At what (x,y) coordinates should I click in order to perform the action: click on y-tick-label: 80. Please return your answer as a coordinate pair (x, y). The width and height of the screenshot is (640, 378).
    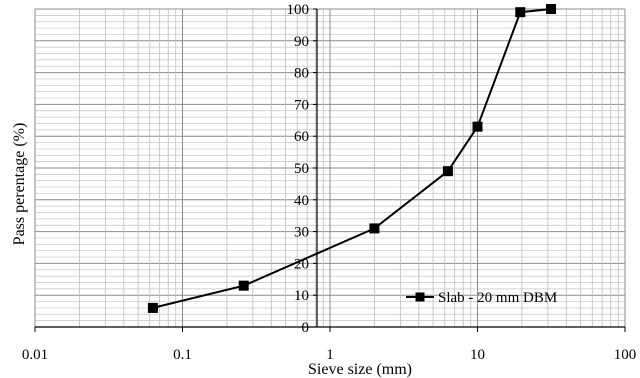
    Looking at the image, I should click on (301, 74).